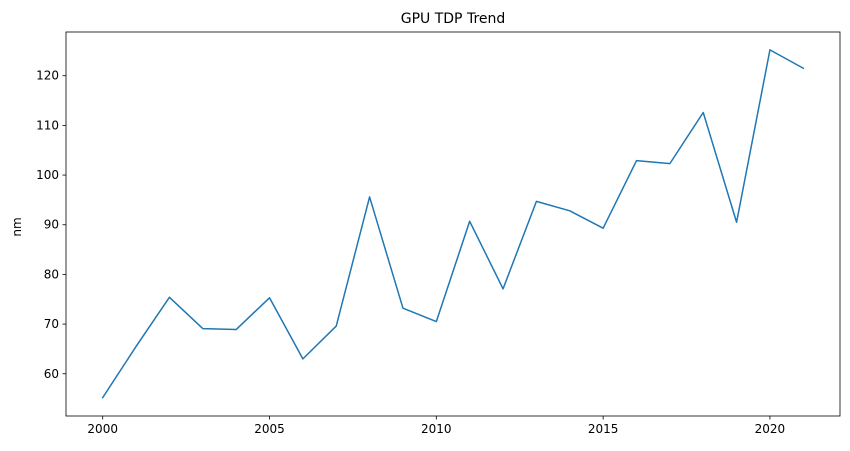  I want to click on x-tick-label: 2015, so click(603, 429).